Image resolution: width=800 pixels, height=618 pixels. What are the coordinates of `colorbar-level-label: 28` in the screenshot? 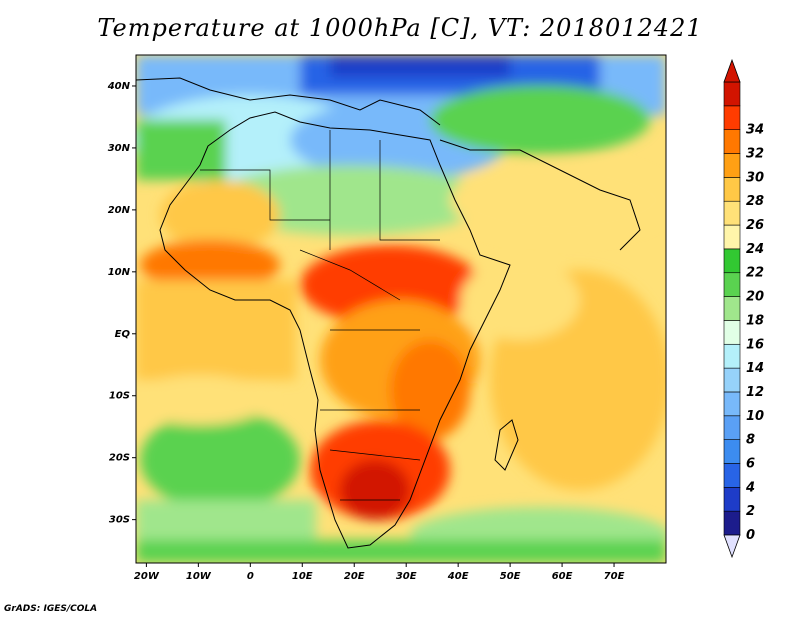 It's located at (755, 201).